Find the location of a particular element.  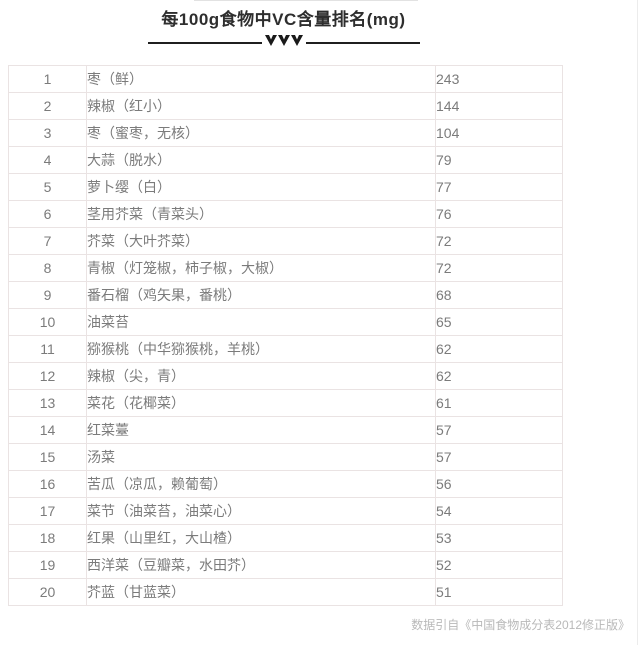

vc-value-cell: 243 is located at coordinates (499, 79).